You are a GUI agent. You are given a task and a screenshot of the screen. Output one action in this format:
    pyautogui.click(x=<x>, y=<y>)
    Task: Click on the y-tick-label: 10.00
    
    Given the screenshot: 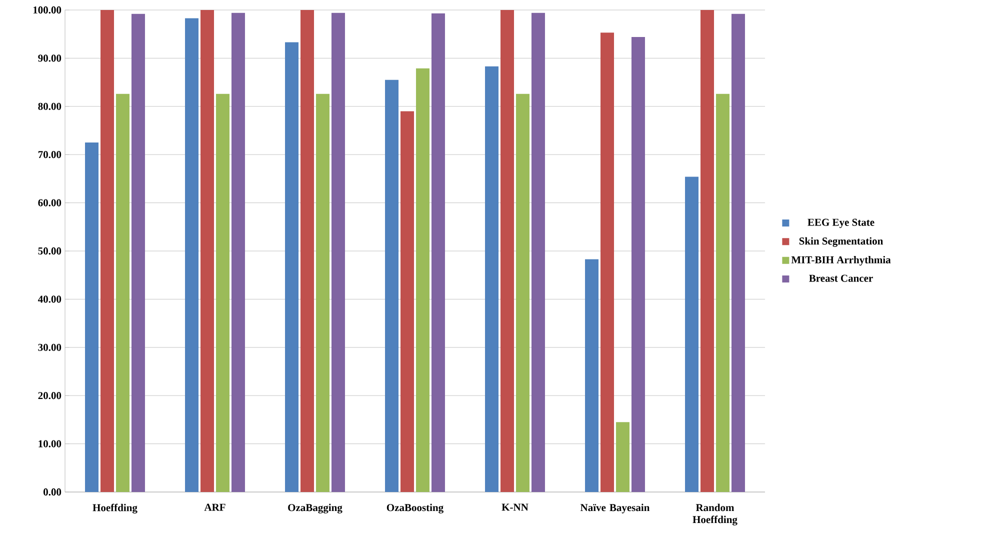 What is the action you would take?
    pyautogui.click(x=50, y=444)
    